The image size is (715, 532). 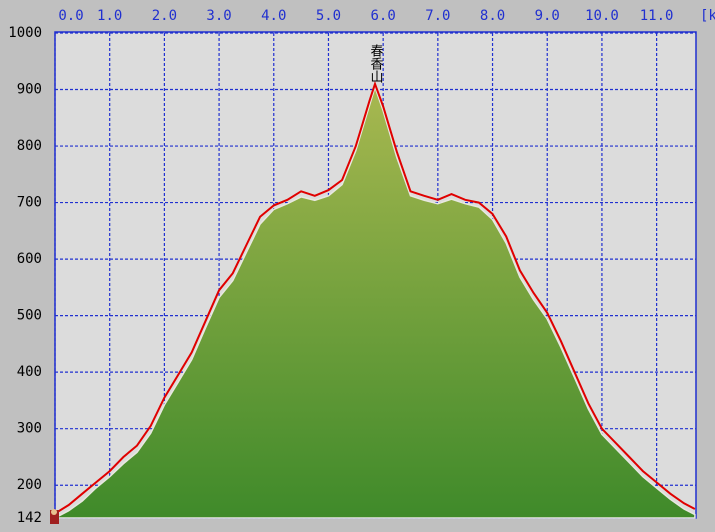 I want to click on x-tick-label: 8.0, so click(x=492, y=16).